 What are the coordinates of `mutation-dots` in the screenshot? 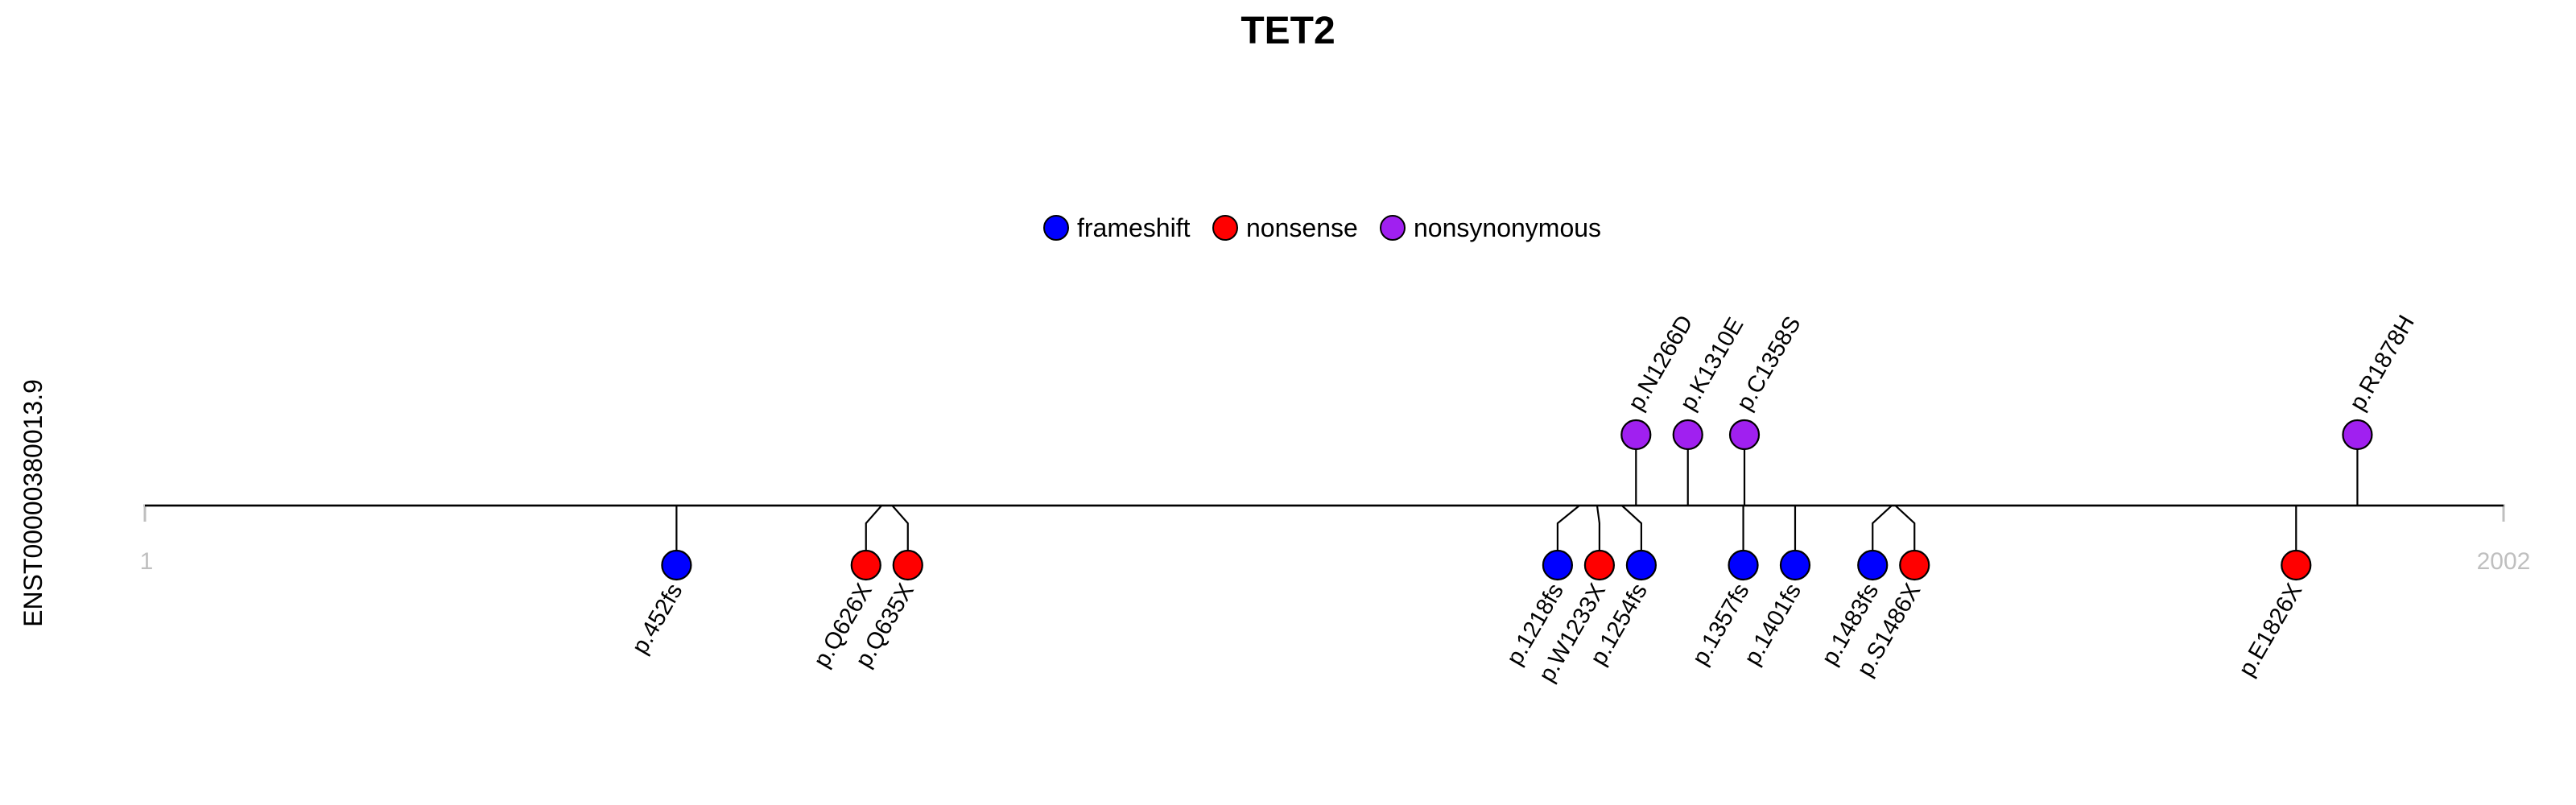 It's located at (1517, 500).